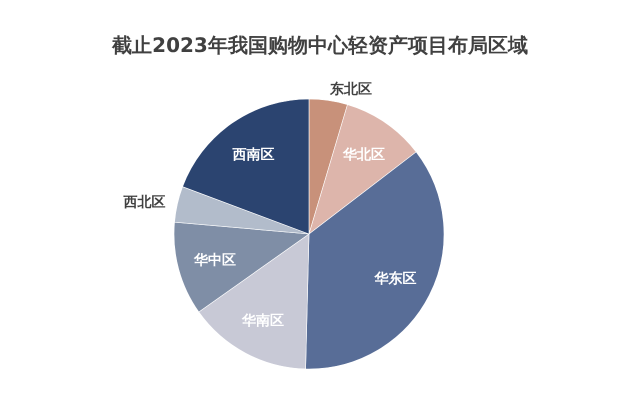 This screenshot has height=402, width=640. Describe the element at coordinates (395, 279) in the screenshot. I see `slice-label: 华东区` at that location.